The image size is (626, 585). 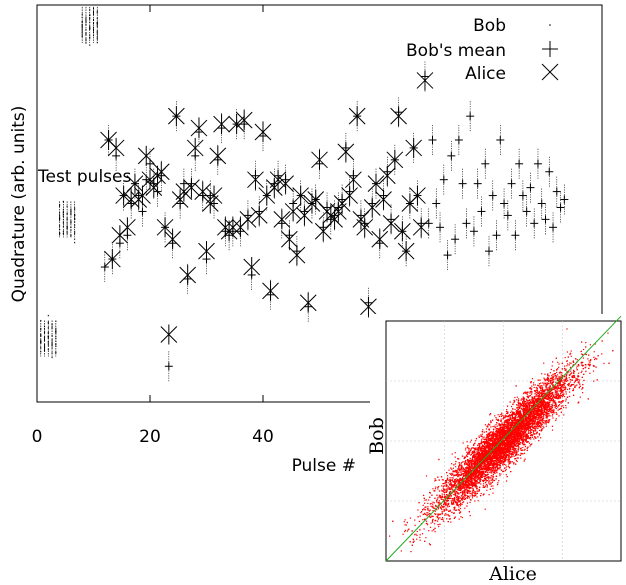 I want to click on legend-marker-plus, so click(x=550, y=49).